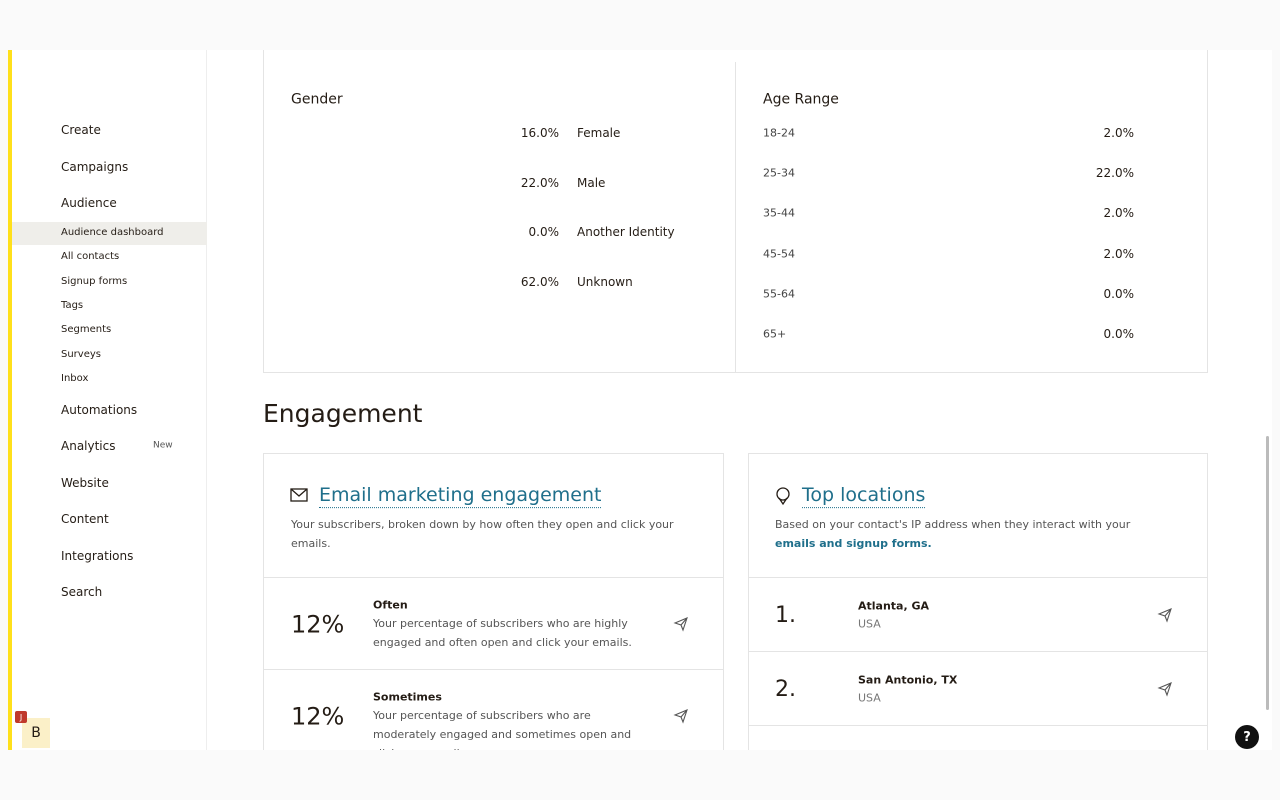  What do you see at coordinates (95, 166) in the screenshot?
I see `nav-item: Campaigns` at bounding box center [95, 166].